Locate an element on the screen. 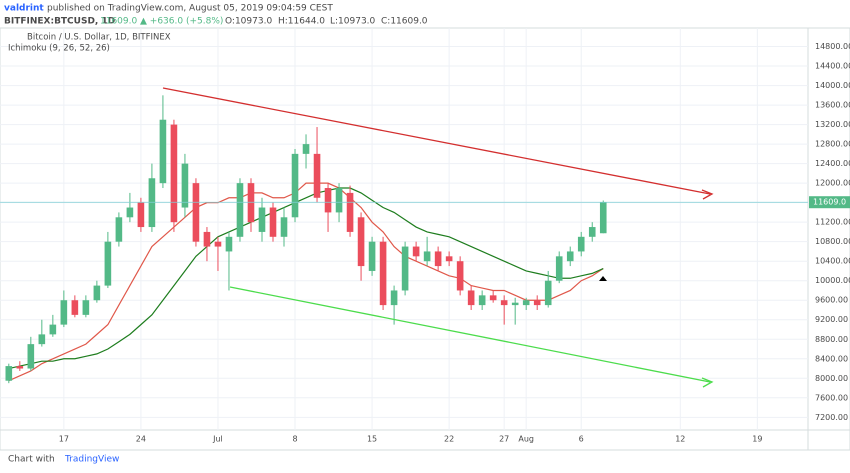 The height and width of the screenshot is (473, 850). footer-brand: TradingView is located at coordinates (91, 460).